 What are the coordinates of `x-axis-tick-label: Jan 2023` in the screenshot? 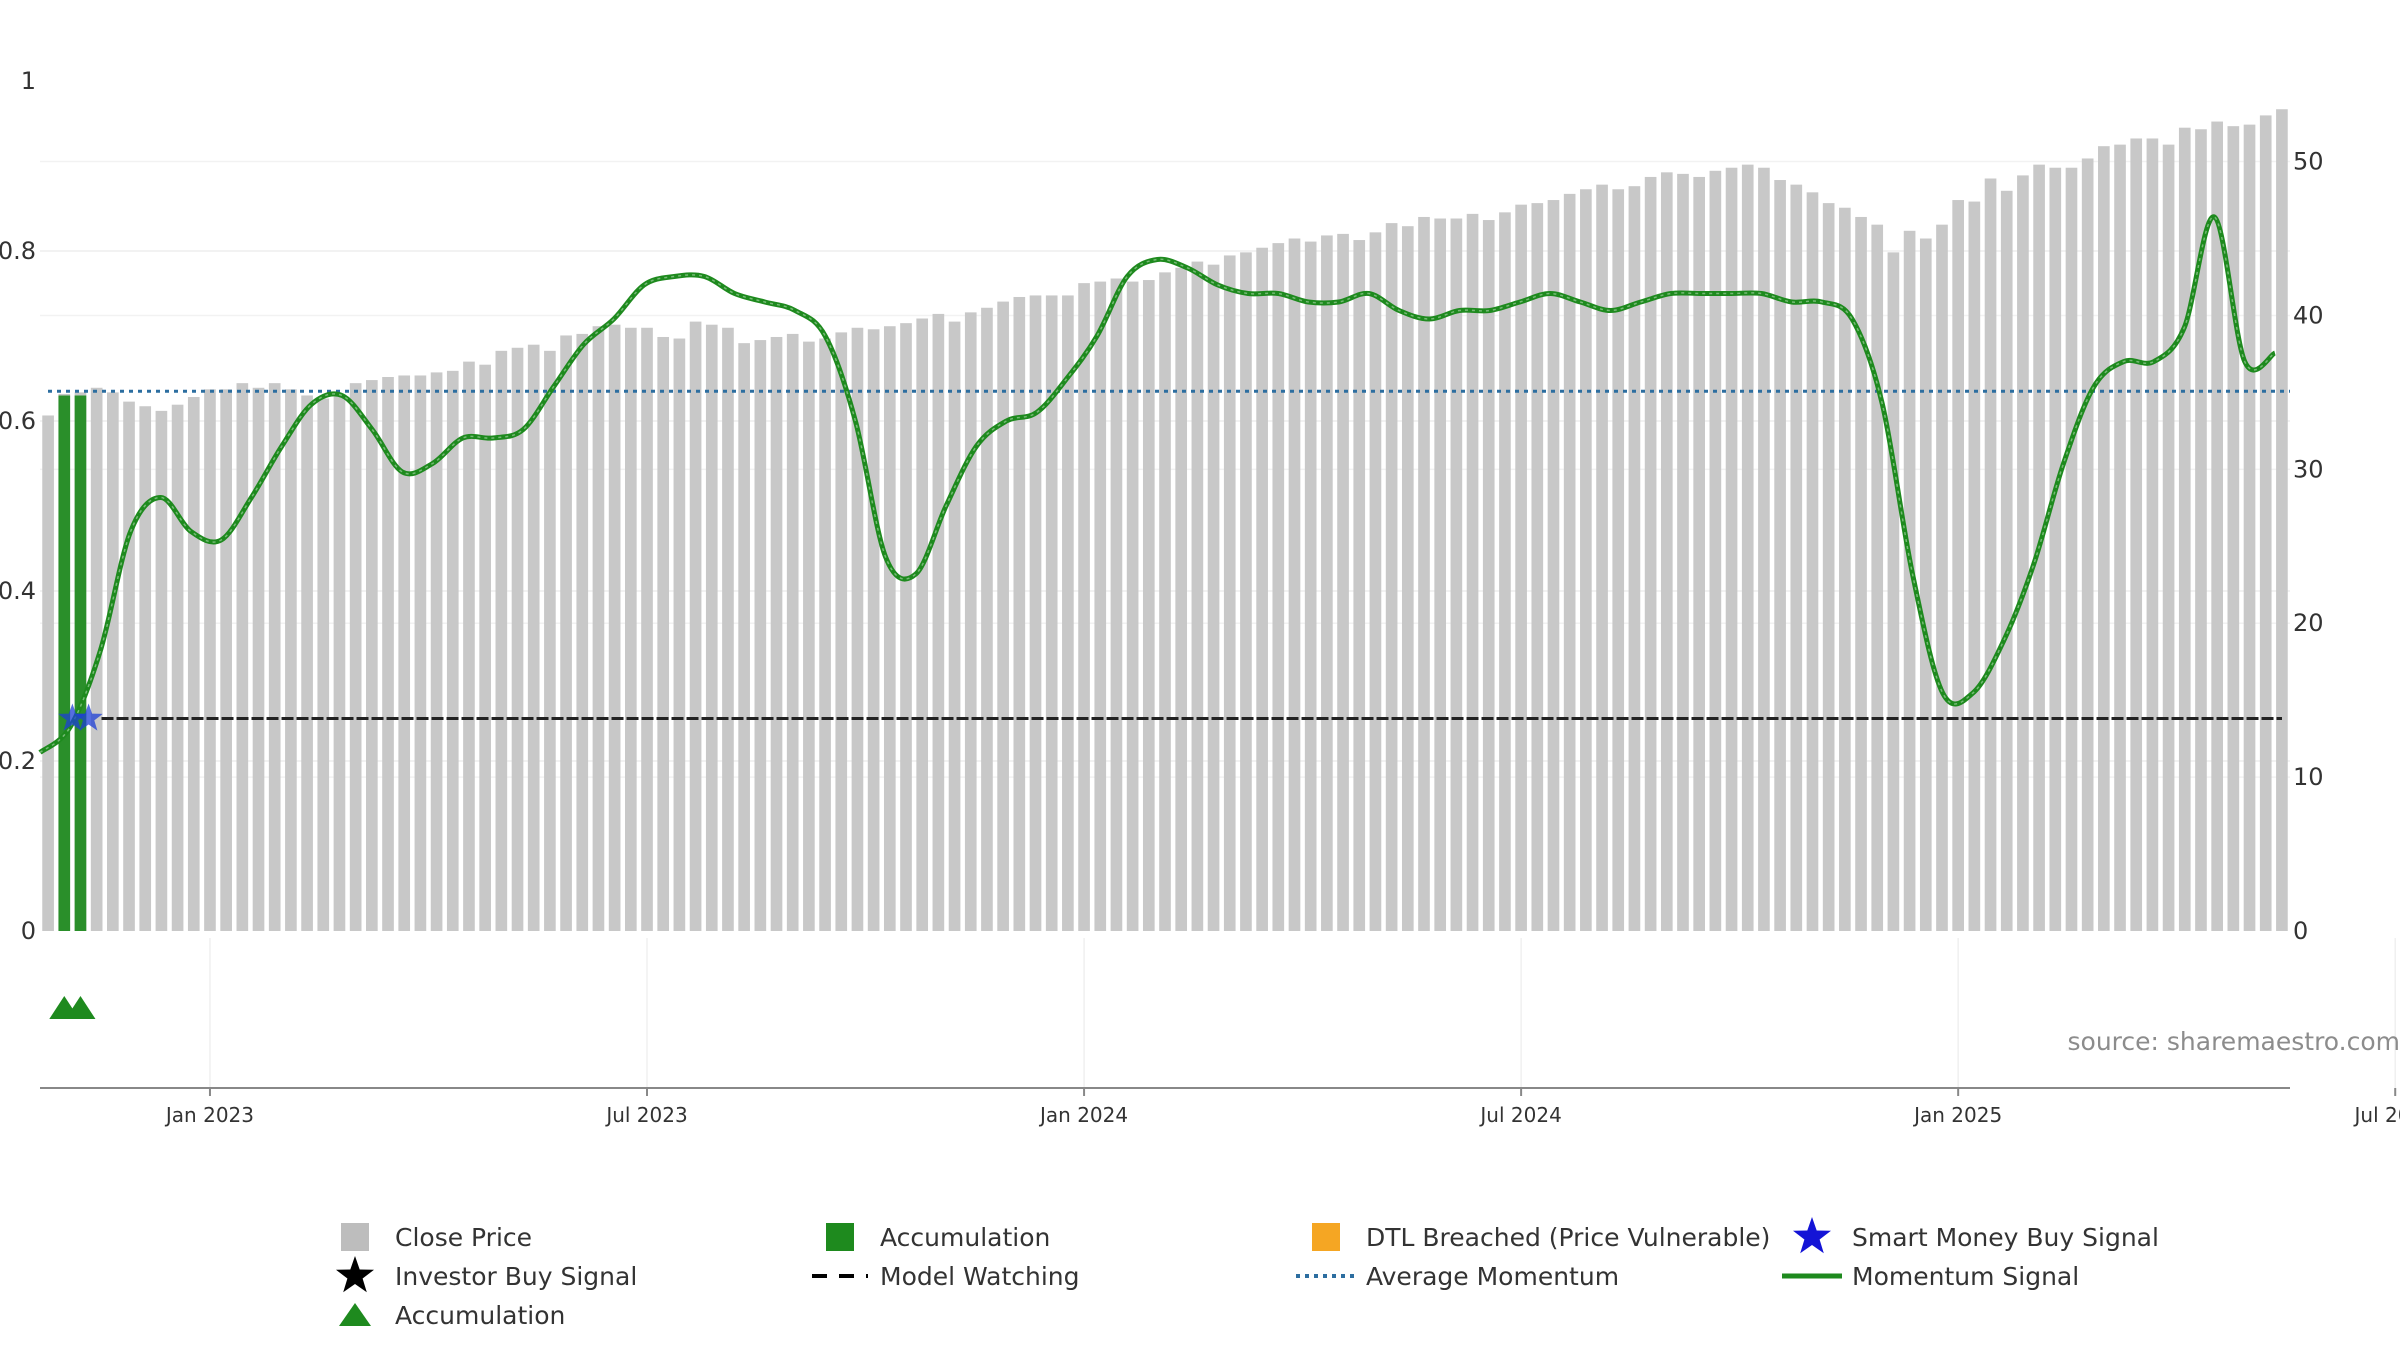 It's located at (209, 1115).